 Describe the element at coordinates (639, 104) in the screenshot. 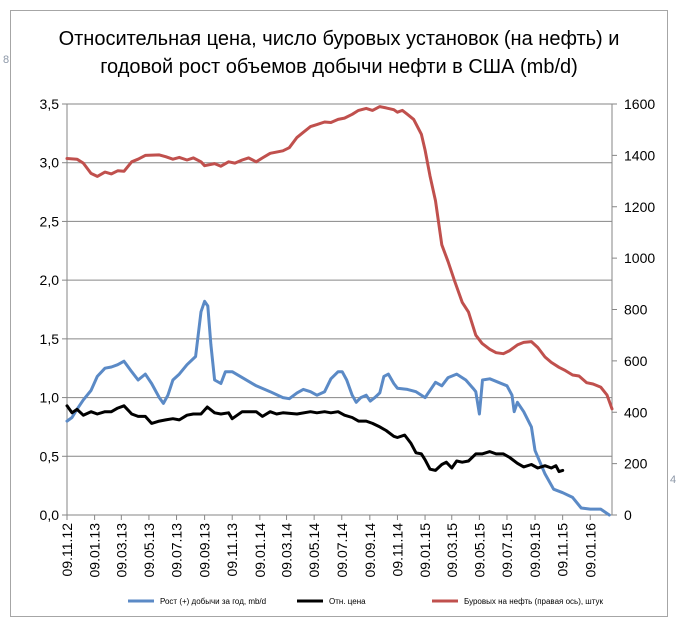

I see `right-axis-tick-label: 1600` at that location.